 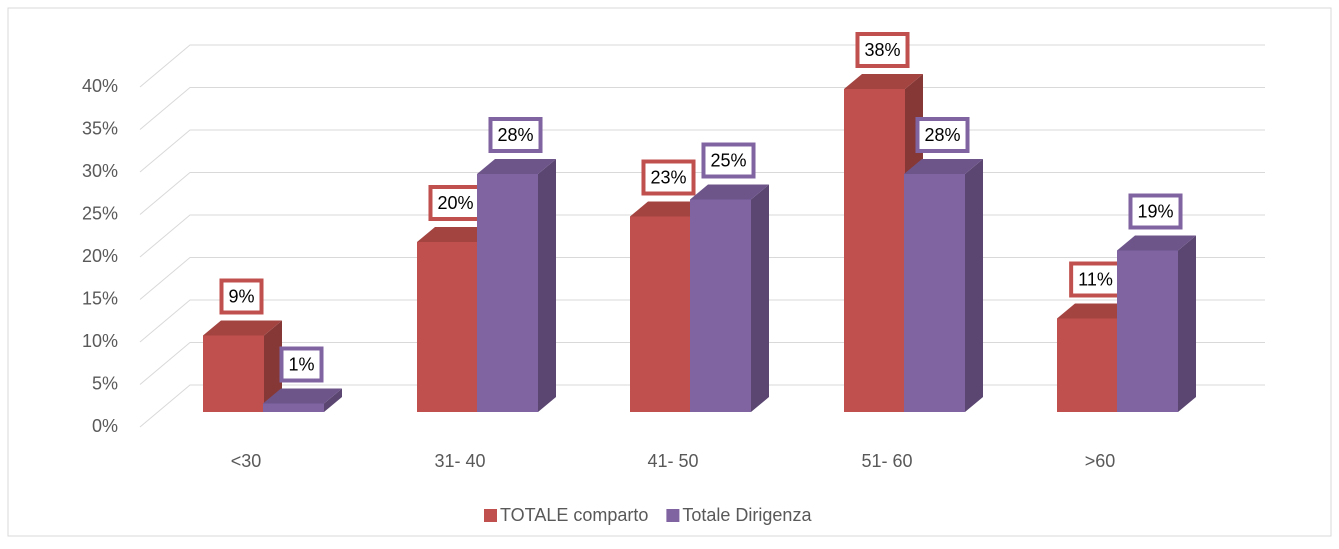 I want to click on data-label: 38%, so click(x=882, y=50).